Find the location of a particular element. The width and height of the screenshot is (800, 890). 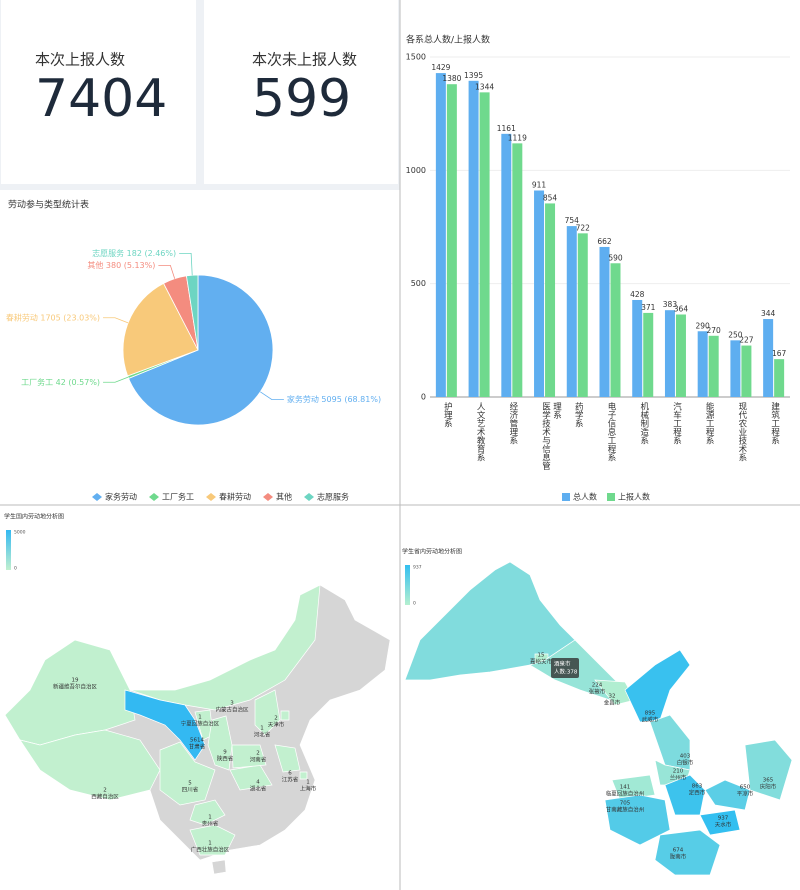

map-value-label: 6 is located at coordinates (290, 774).